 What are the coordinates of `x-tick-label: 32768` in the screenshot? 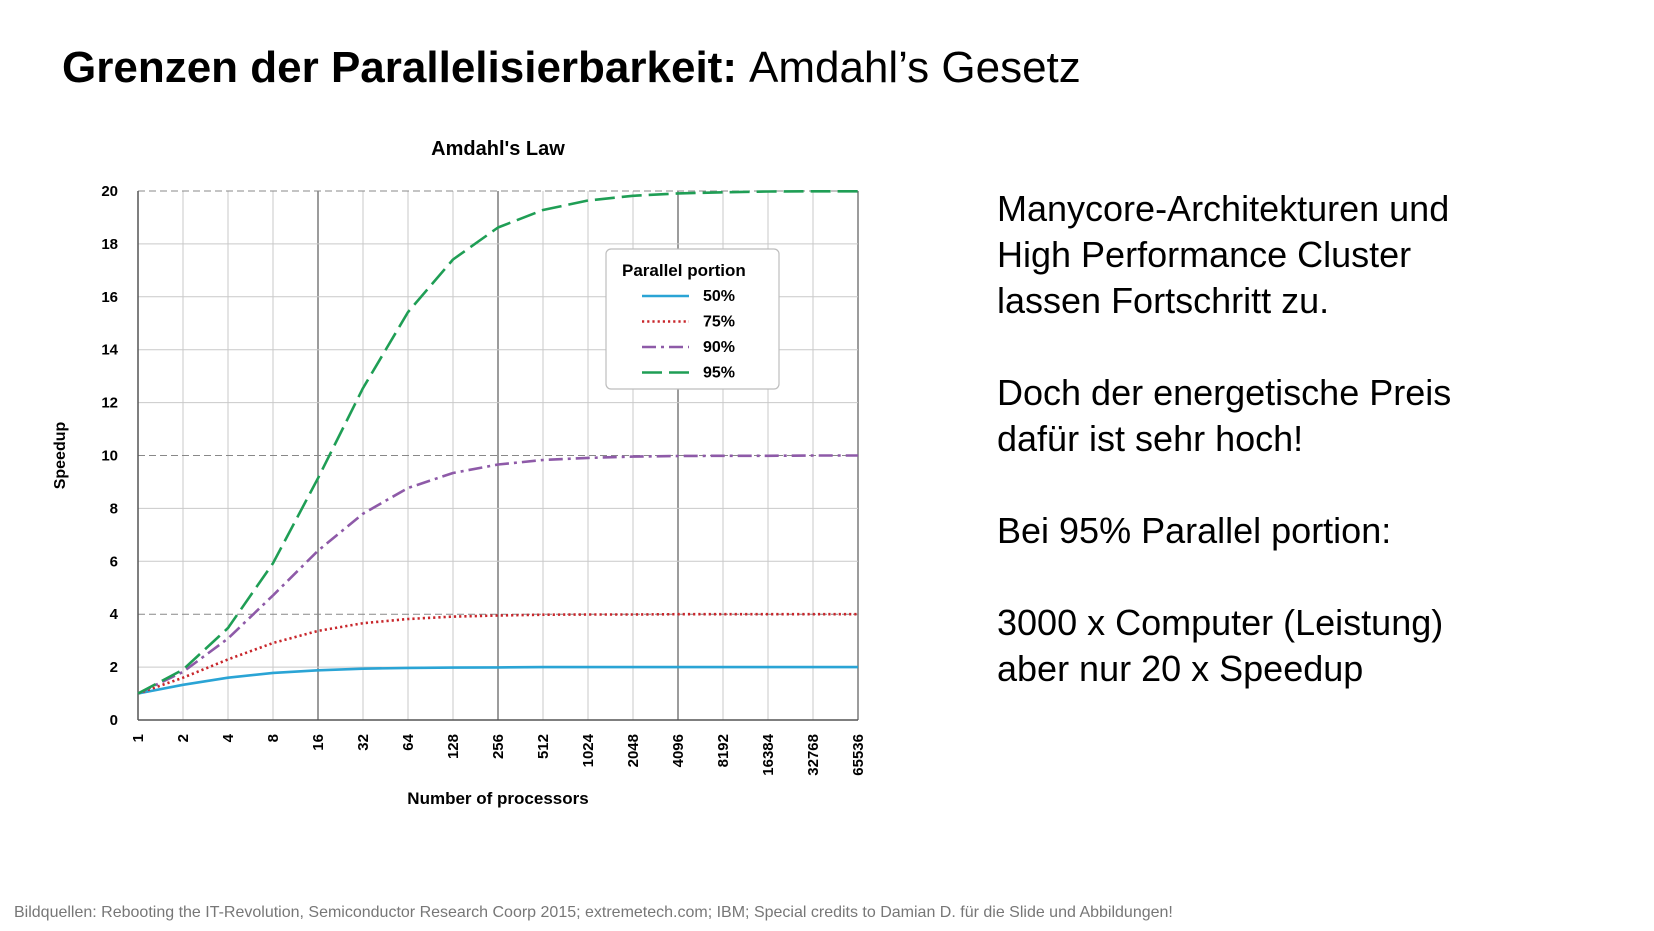 It's located at (813, 755).